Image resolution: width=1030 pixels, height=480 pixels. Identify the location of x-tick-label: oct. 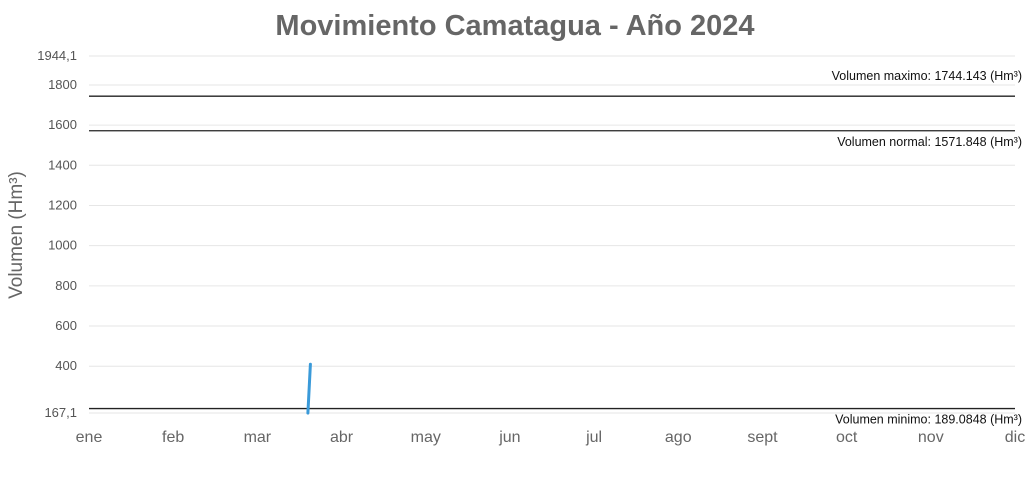
(847, 437).